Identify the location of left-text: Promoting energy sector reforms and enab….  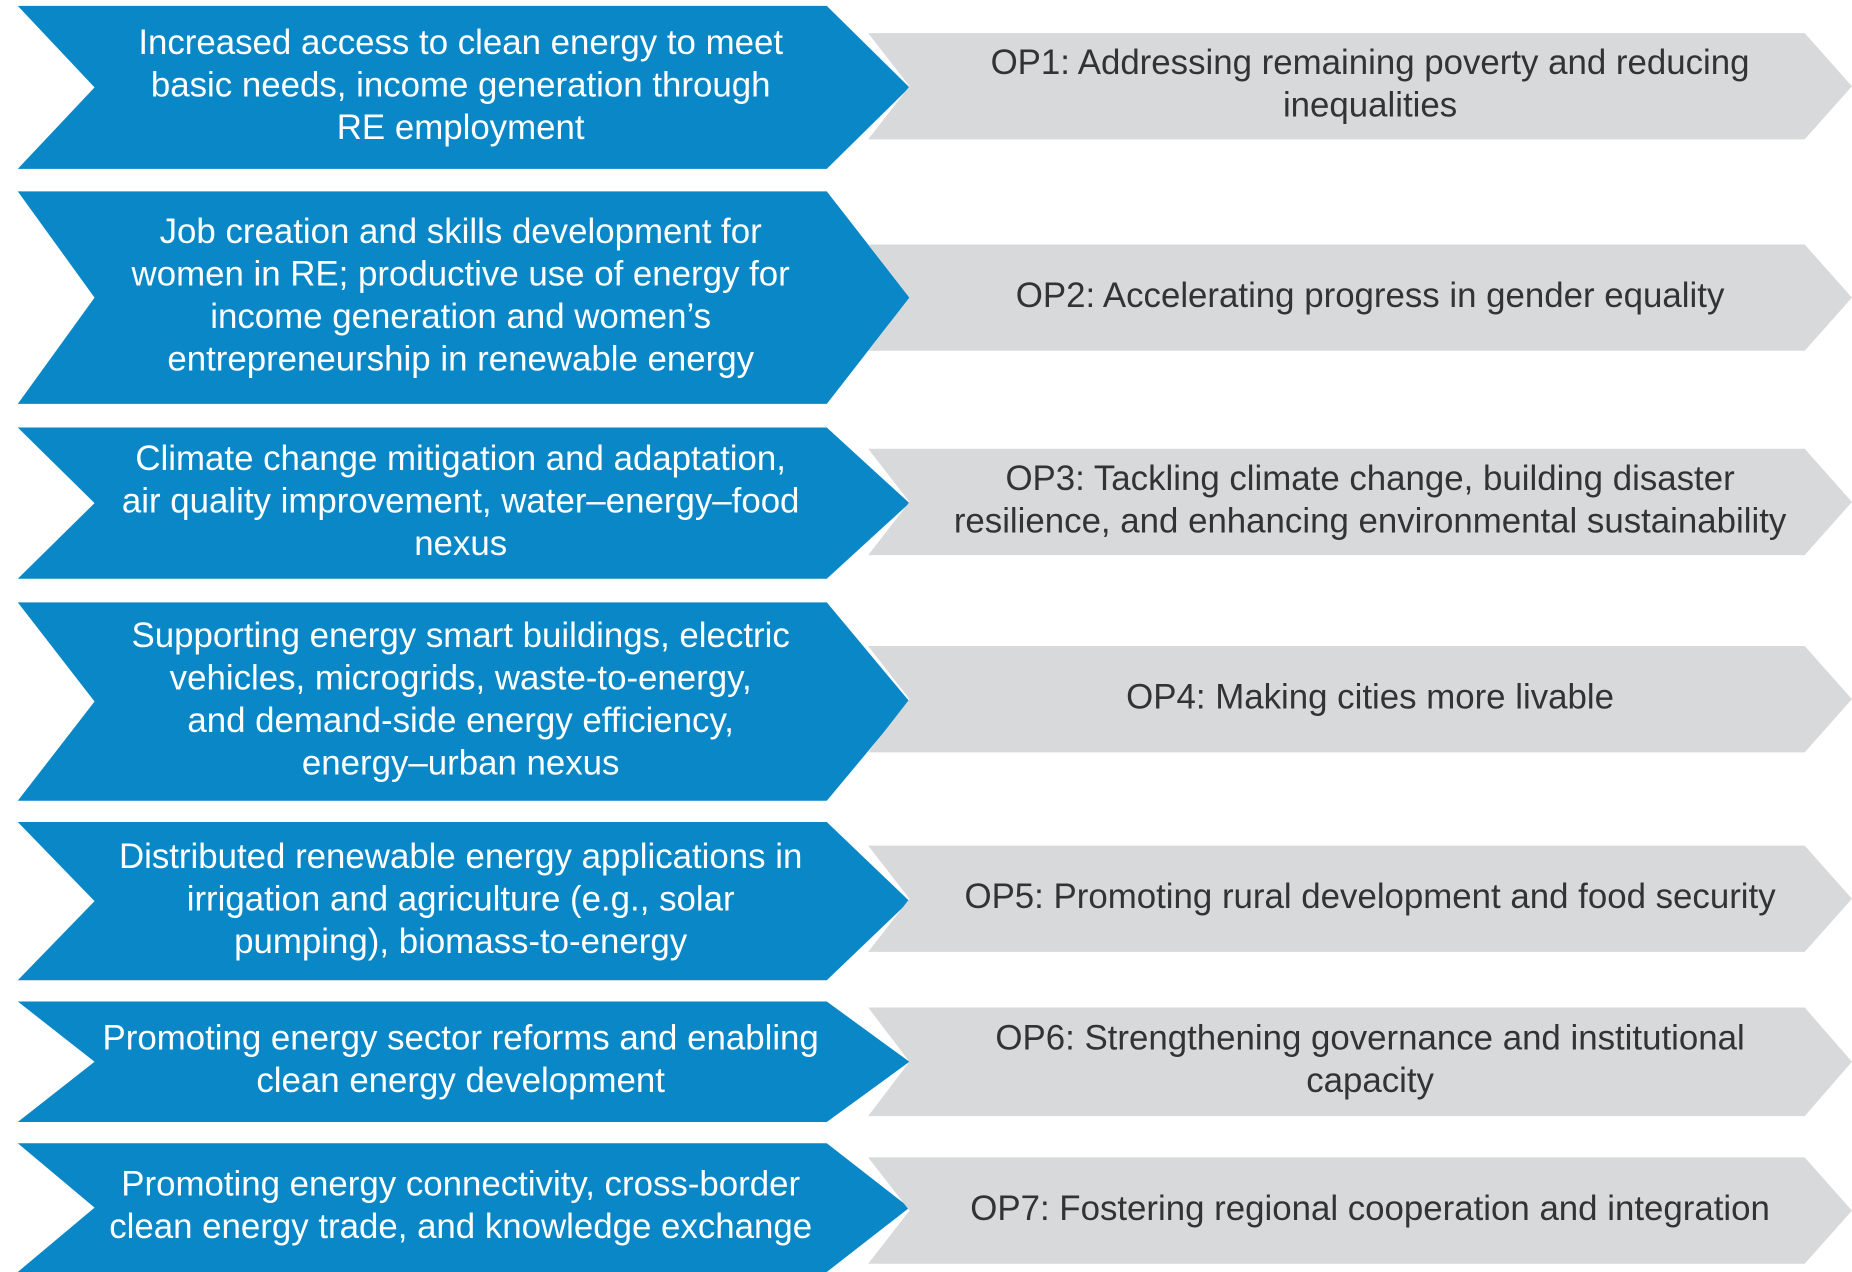
(461, 1038).